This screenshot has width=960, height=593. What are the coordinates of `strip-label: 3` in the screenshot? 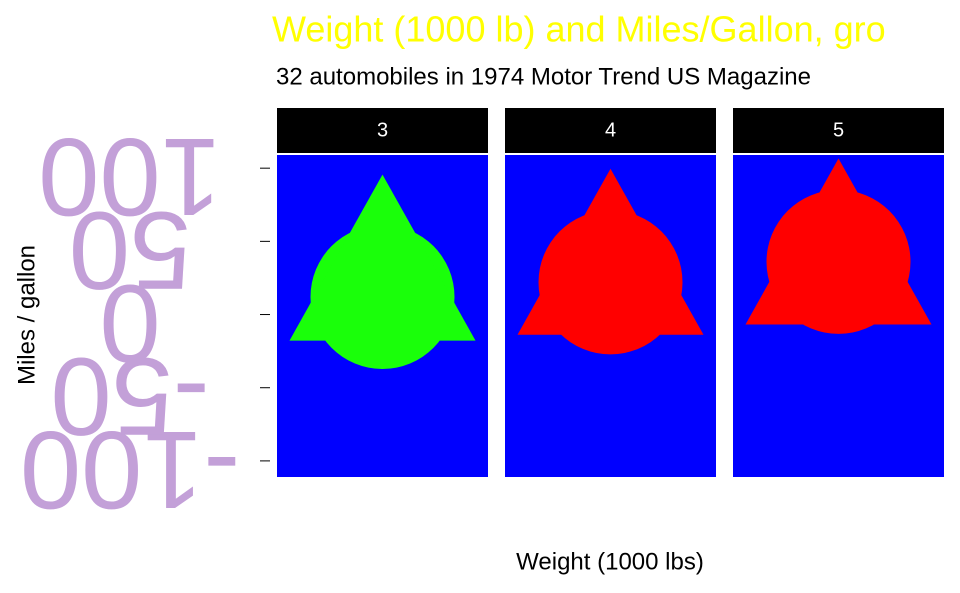 It's located at (382, 130).